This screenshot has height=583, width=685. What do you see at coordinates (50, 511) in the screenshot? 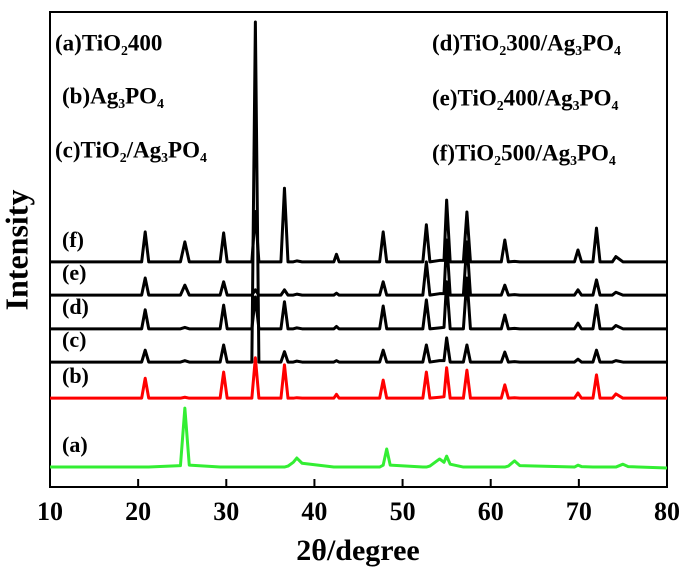
I see `x-tick-label: 10` at bounding box center [50, 511].